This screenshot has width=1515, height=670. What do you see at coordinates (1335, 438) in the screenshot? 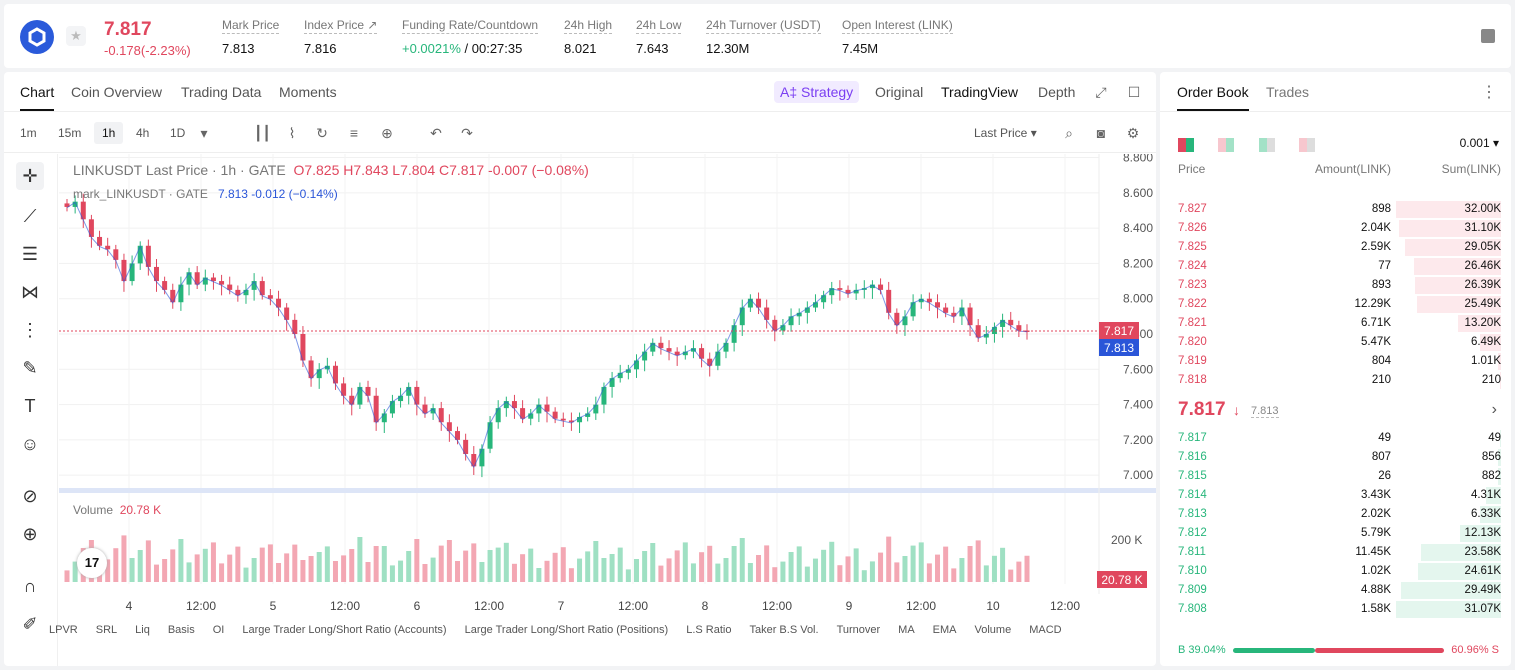
I see `bid-row: 7.817 49 49` at bounding box center [1335, 438].